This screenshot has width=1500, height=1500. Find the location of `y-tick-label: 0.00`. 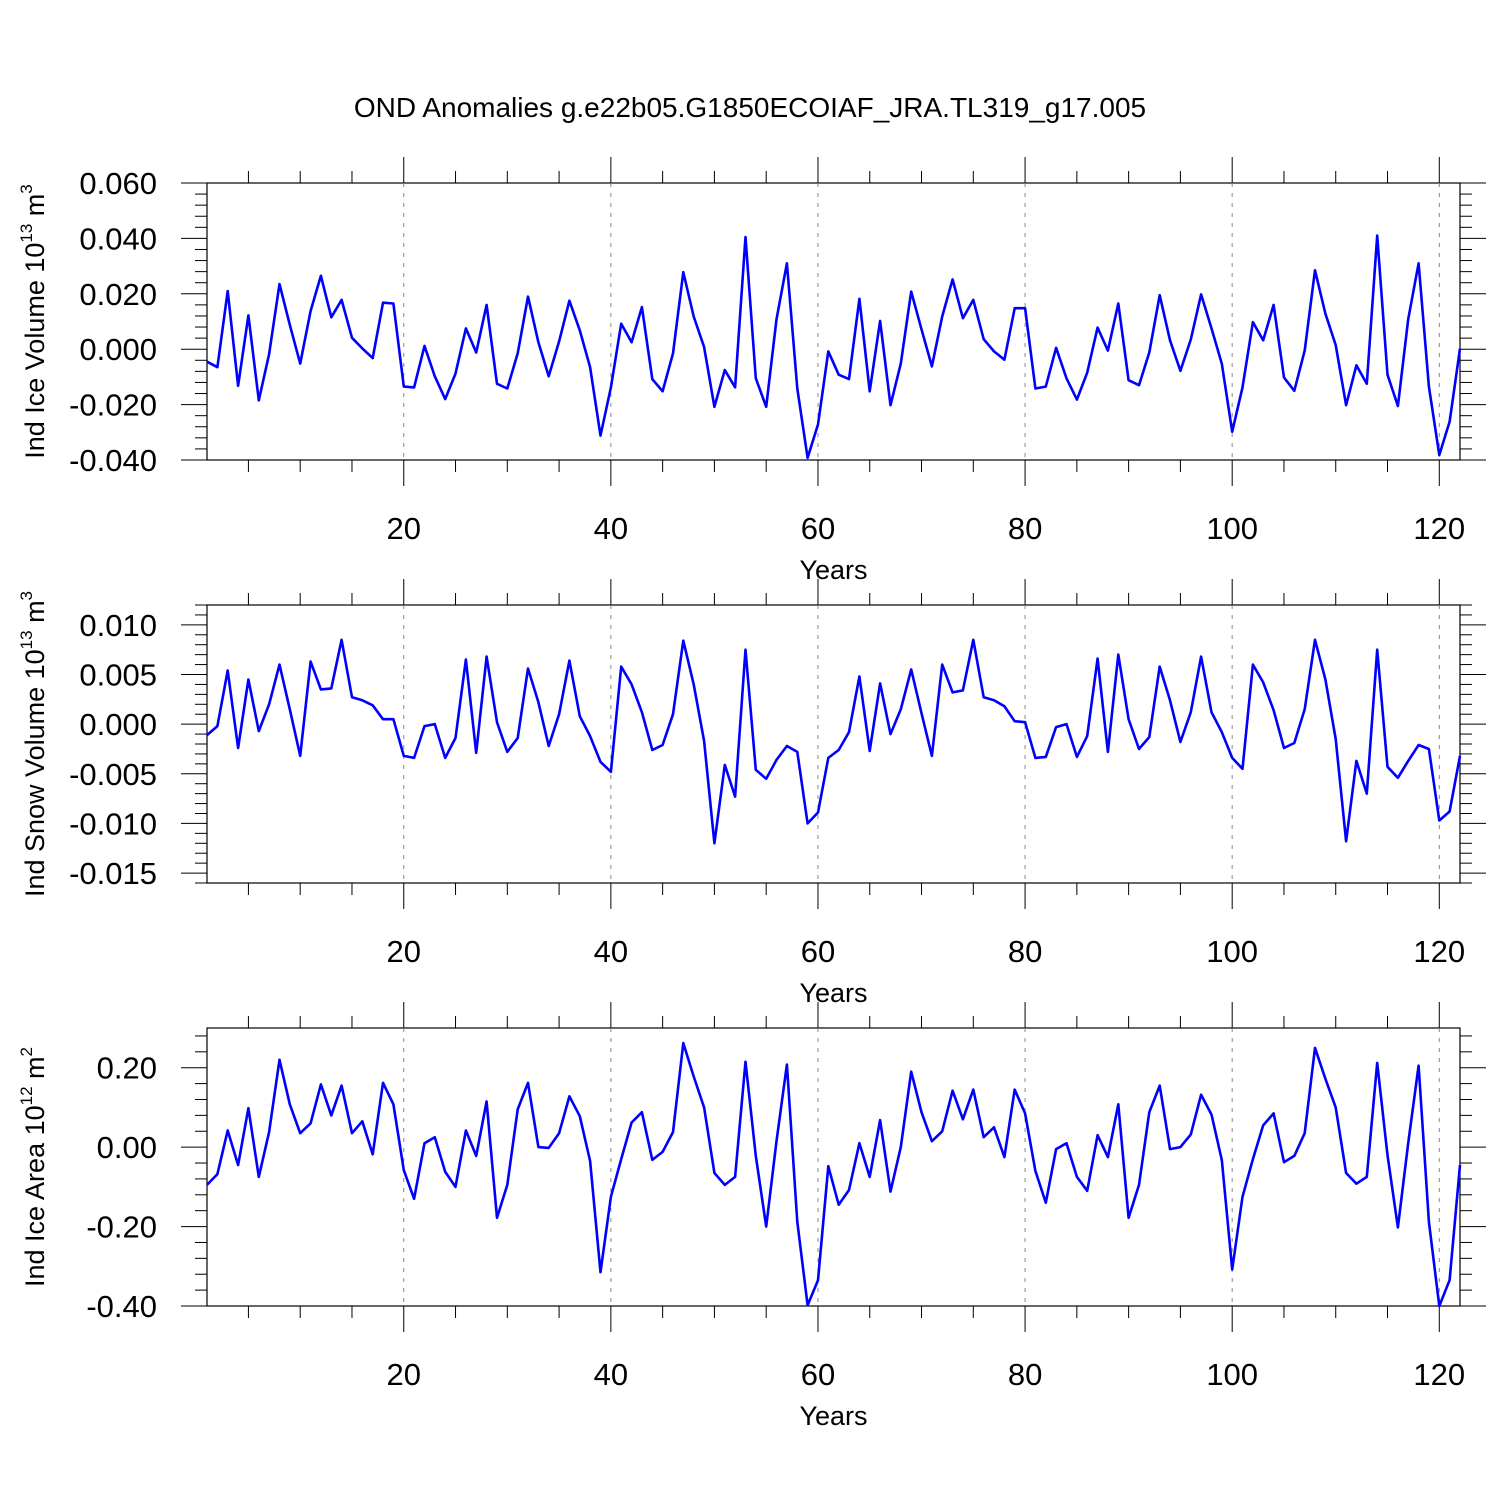

y-tick-label: 0.00 is located at coordinates (127, 1147).